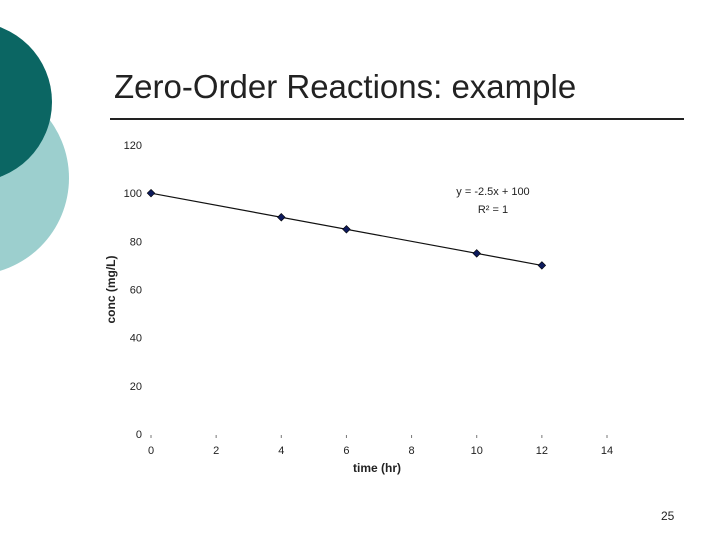 The height and width of the screenshot is (540, 720). I want to click on y-axis-label: conc (mg/L), so click(111, 289).